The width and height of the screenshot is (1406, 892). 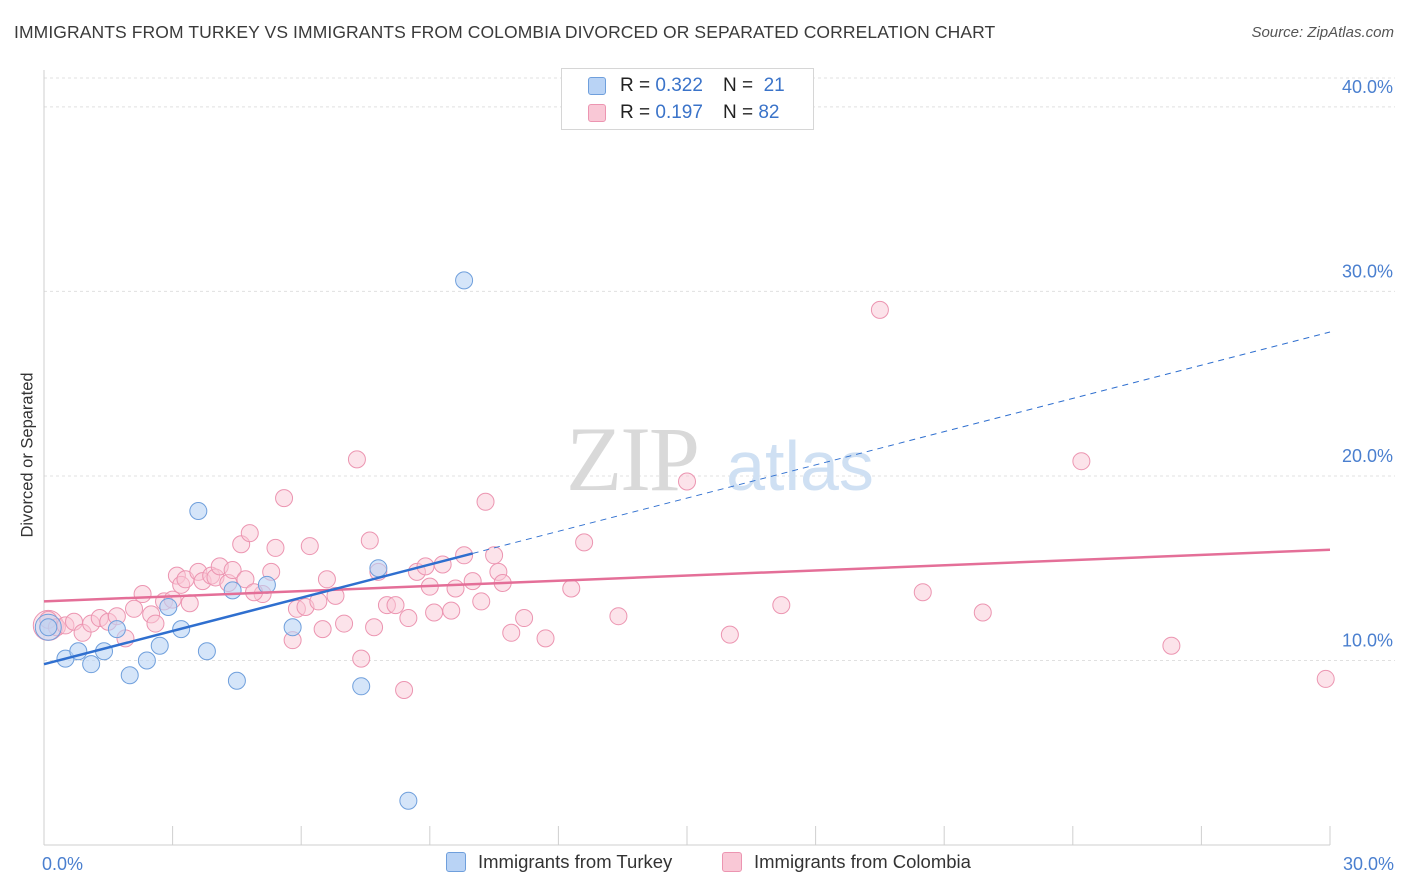 What do you see at coordinates (1367, 271) in the screenshot?
I see `y-tick-label: 30.0%` at bounding box center [1367, 271].